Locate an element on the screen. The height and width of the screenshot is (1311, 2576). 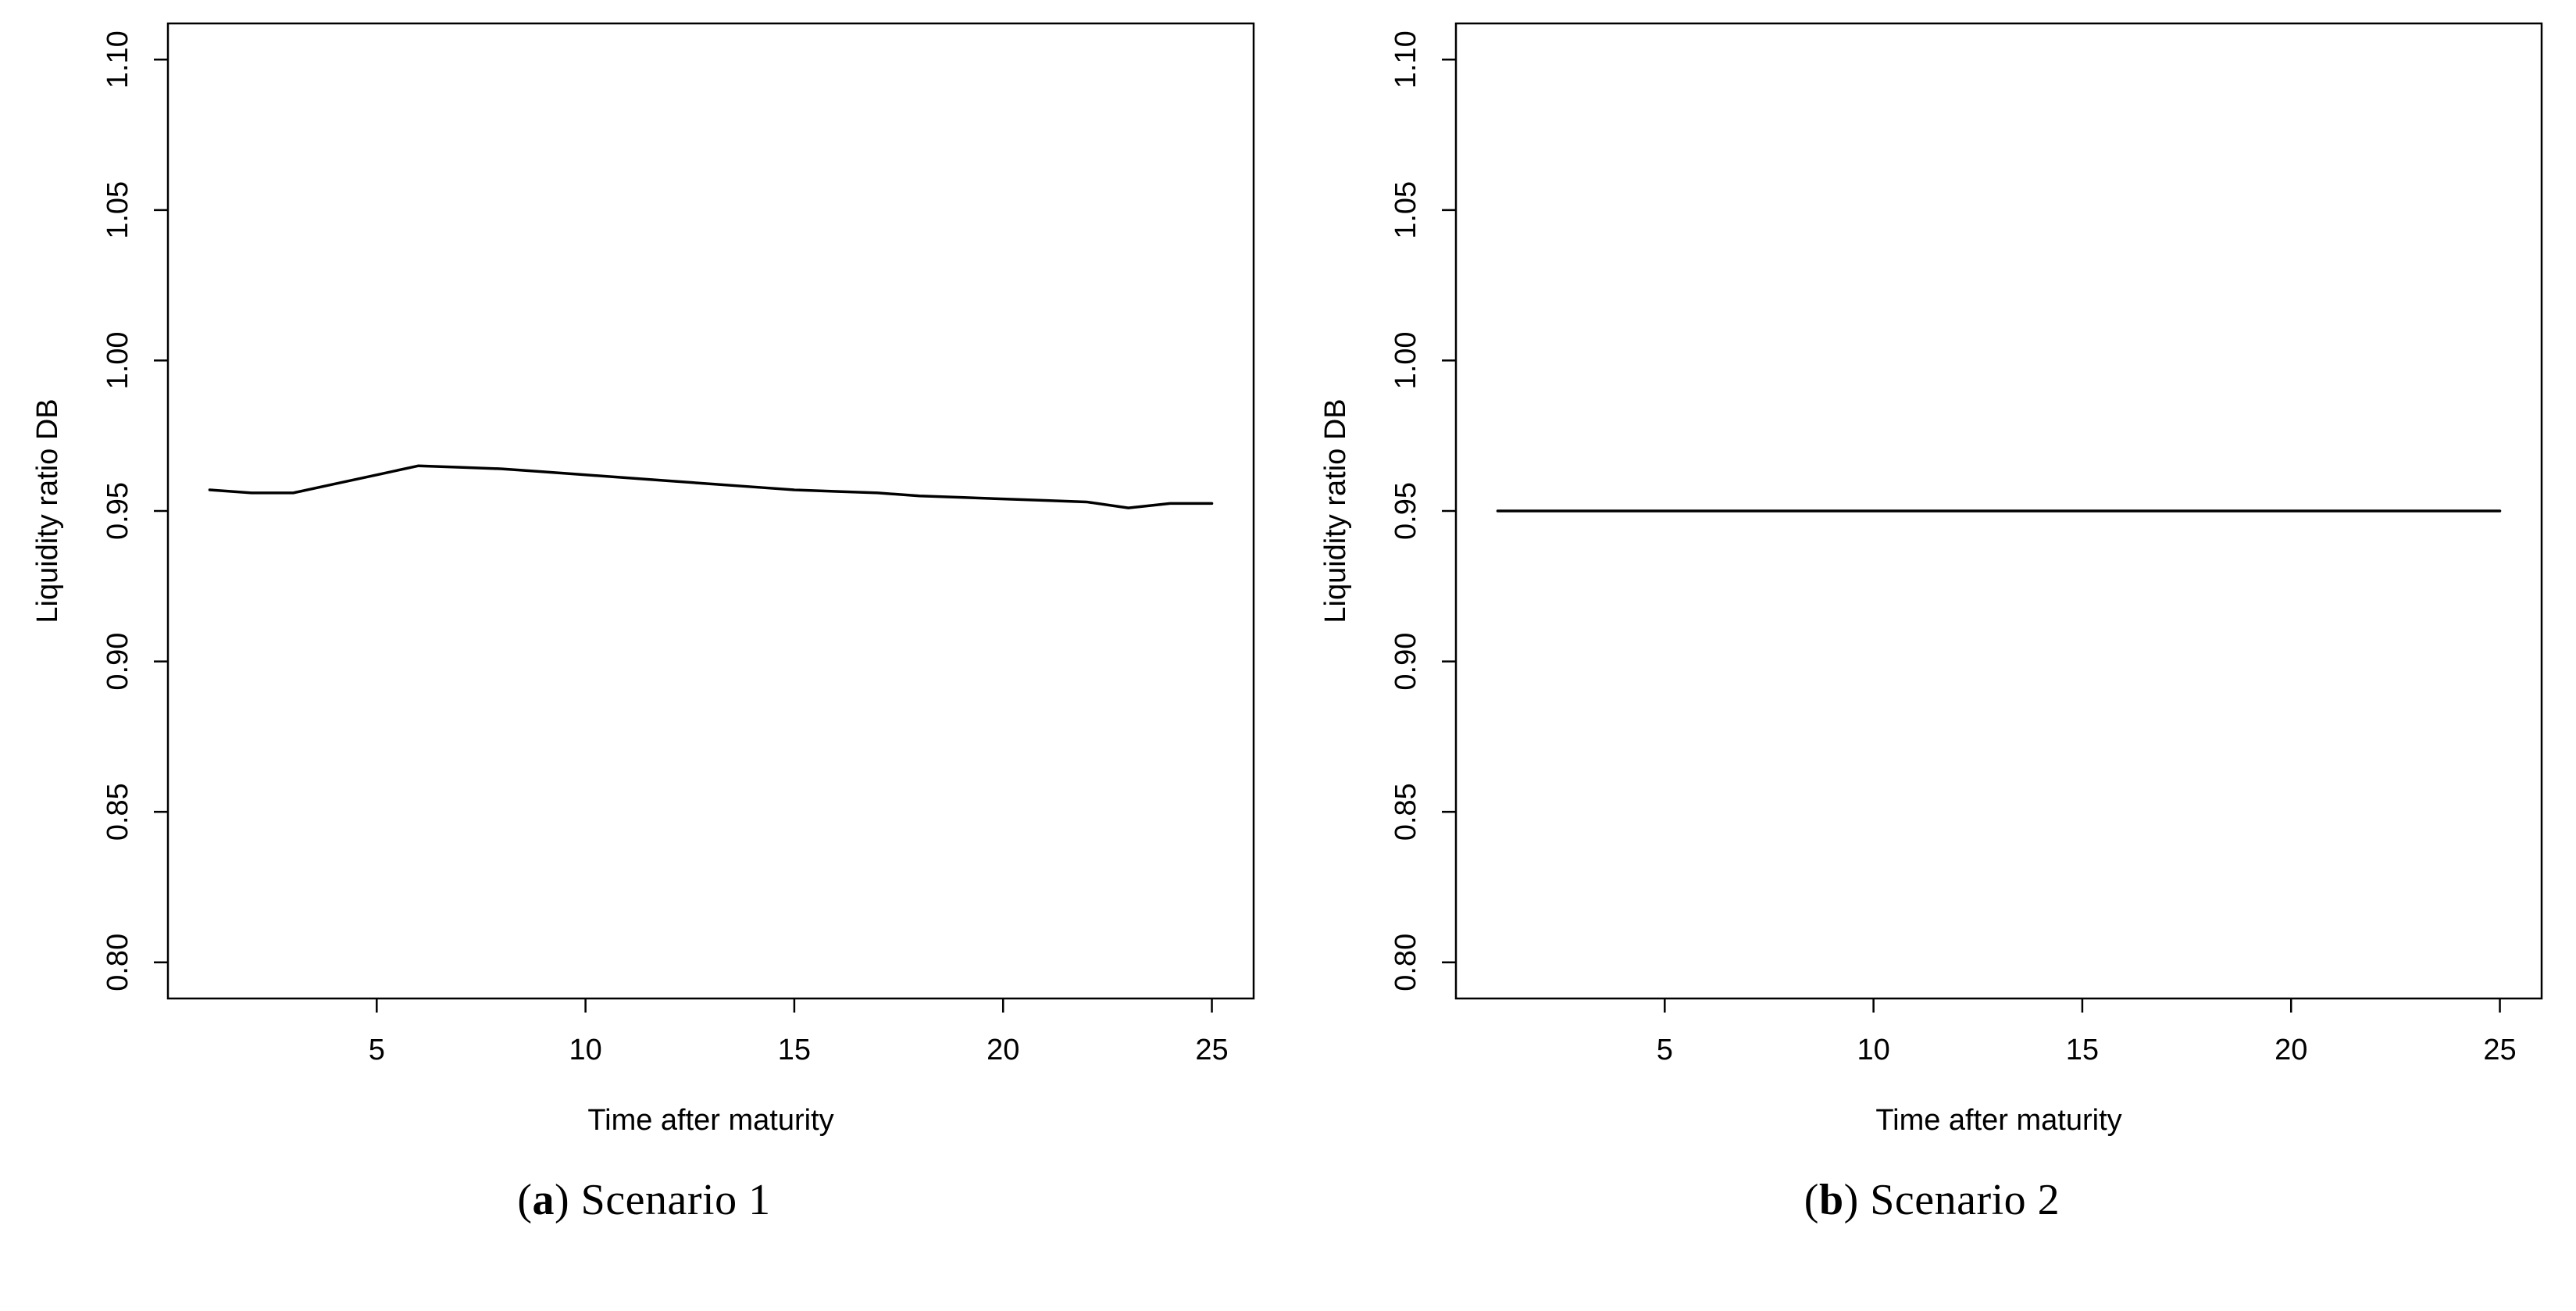
caption-letter: b is located at coordinates (1831, 1200).